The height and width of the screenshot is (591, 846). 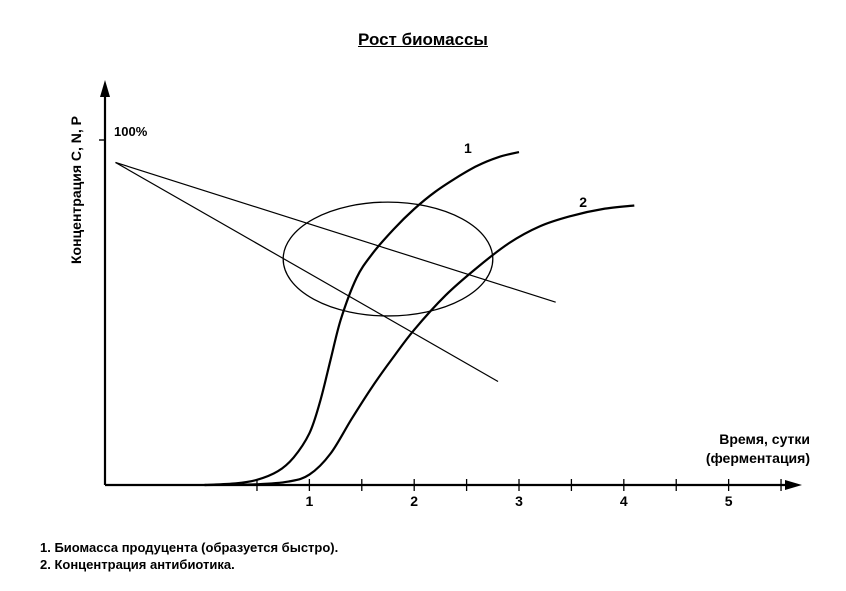 What do you see at coordinates (764, 439) in the screenshot?
I see `x-axis-label-line1: Время, сутки` at bounding box center [764, 439].